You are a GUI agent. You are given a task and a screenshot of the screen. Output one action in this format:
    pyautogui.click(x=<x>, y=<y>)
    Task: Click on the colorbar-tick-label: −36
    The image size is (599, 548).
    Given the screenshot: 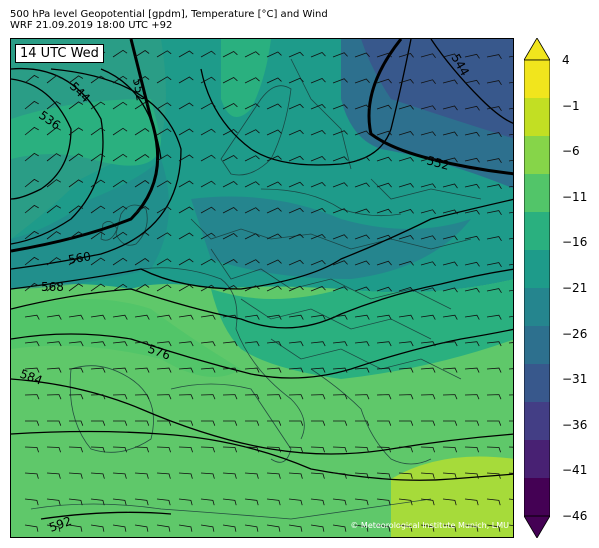 What is the action you would take?
    pyautogui.click(x=575, y=424)
    